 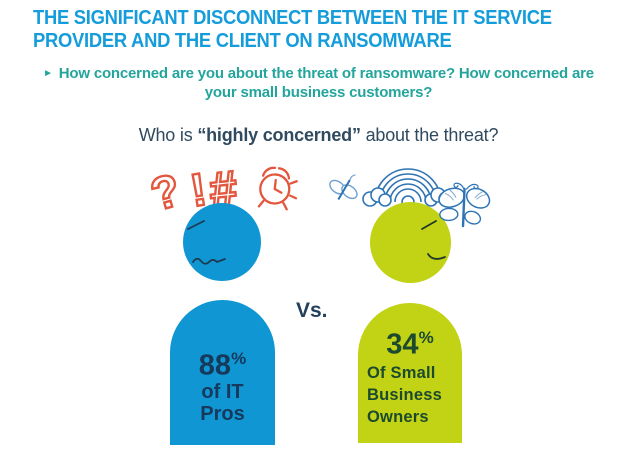 I want to click on butterfly-small-doodle-icon, so click(x=343, y=187).